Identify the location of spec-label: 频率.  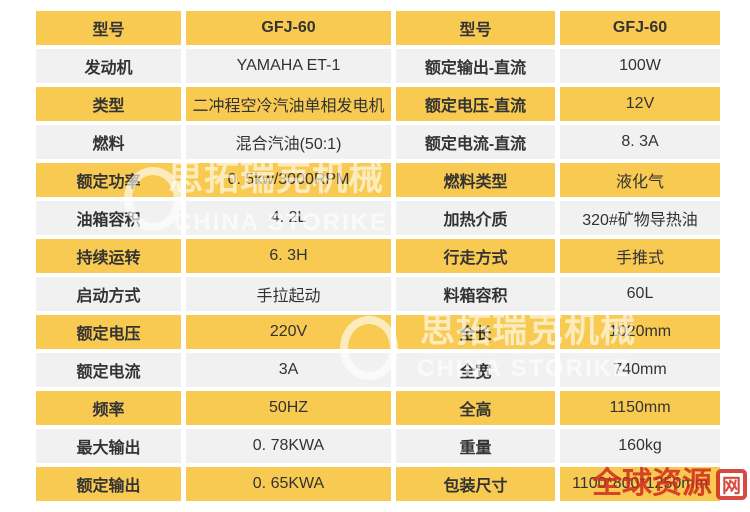
(108, 408).